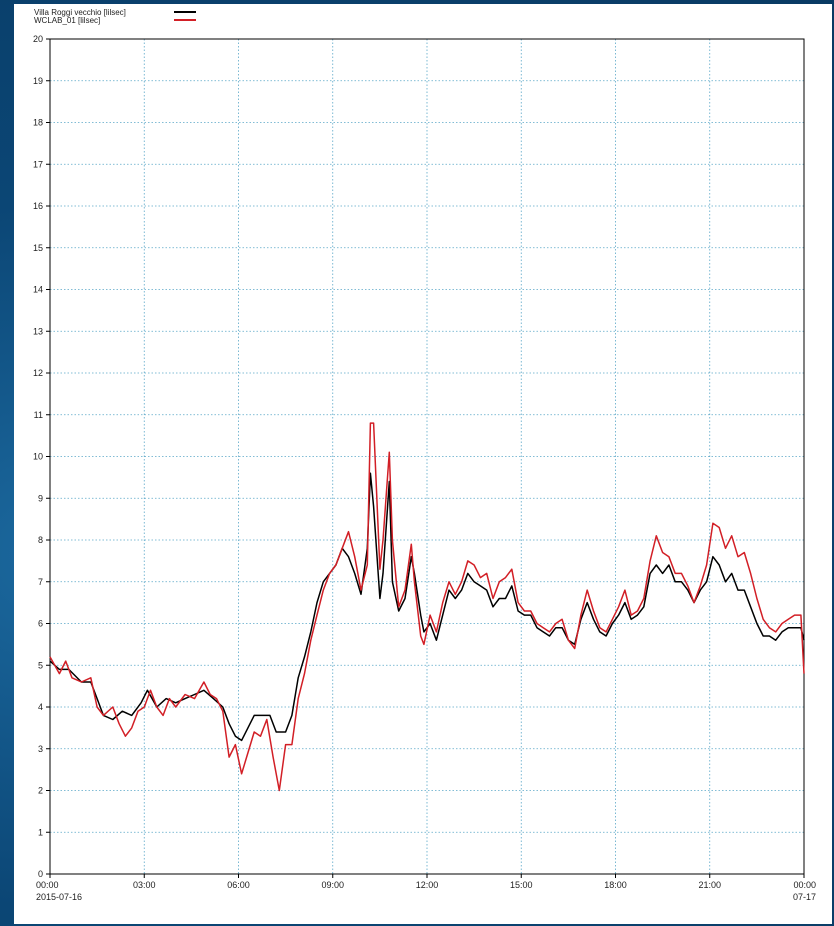  I want to click on y-tick-label: 1, so click(40, 832).